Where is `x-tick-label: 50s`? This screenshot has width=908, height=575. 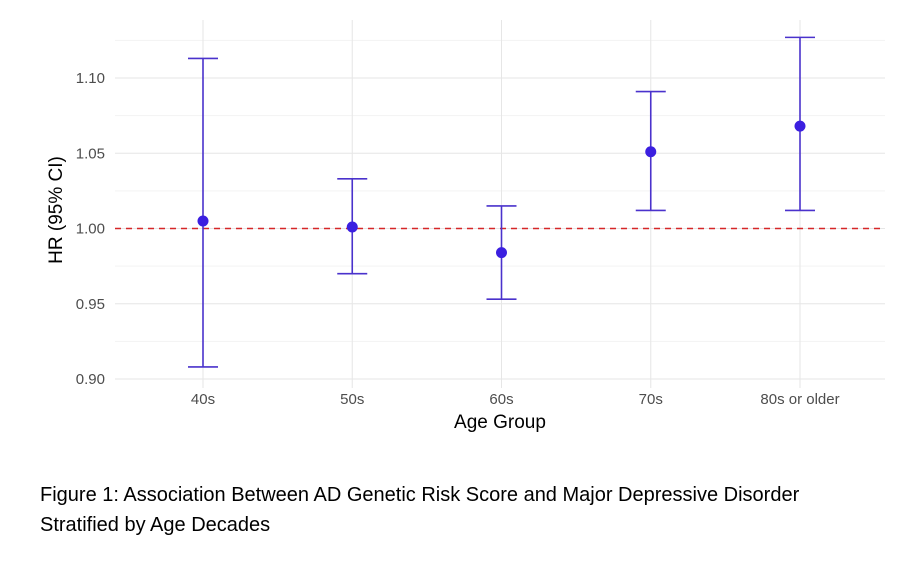
x-tick-label: 50s is located at coordinates (352, 399).